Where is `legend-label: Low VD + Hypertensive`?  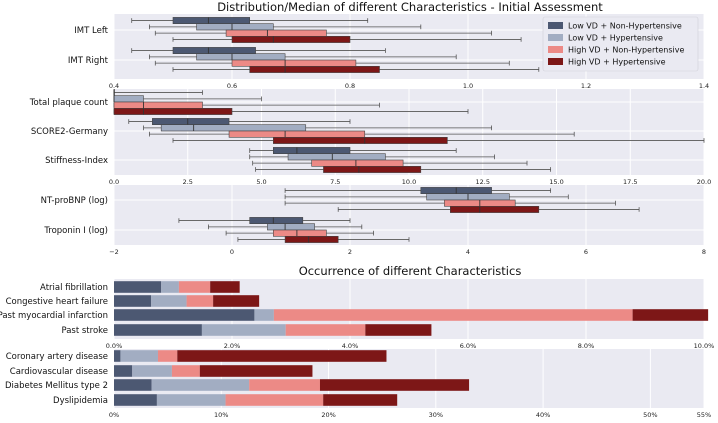
legend-label: Low VD + Hypertensive is located at coordinates (615, 38).